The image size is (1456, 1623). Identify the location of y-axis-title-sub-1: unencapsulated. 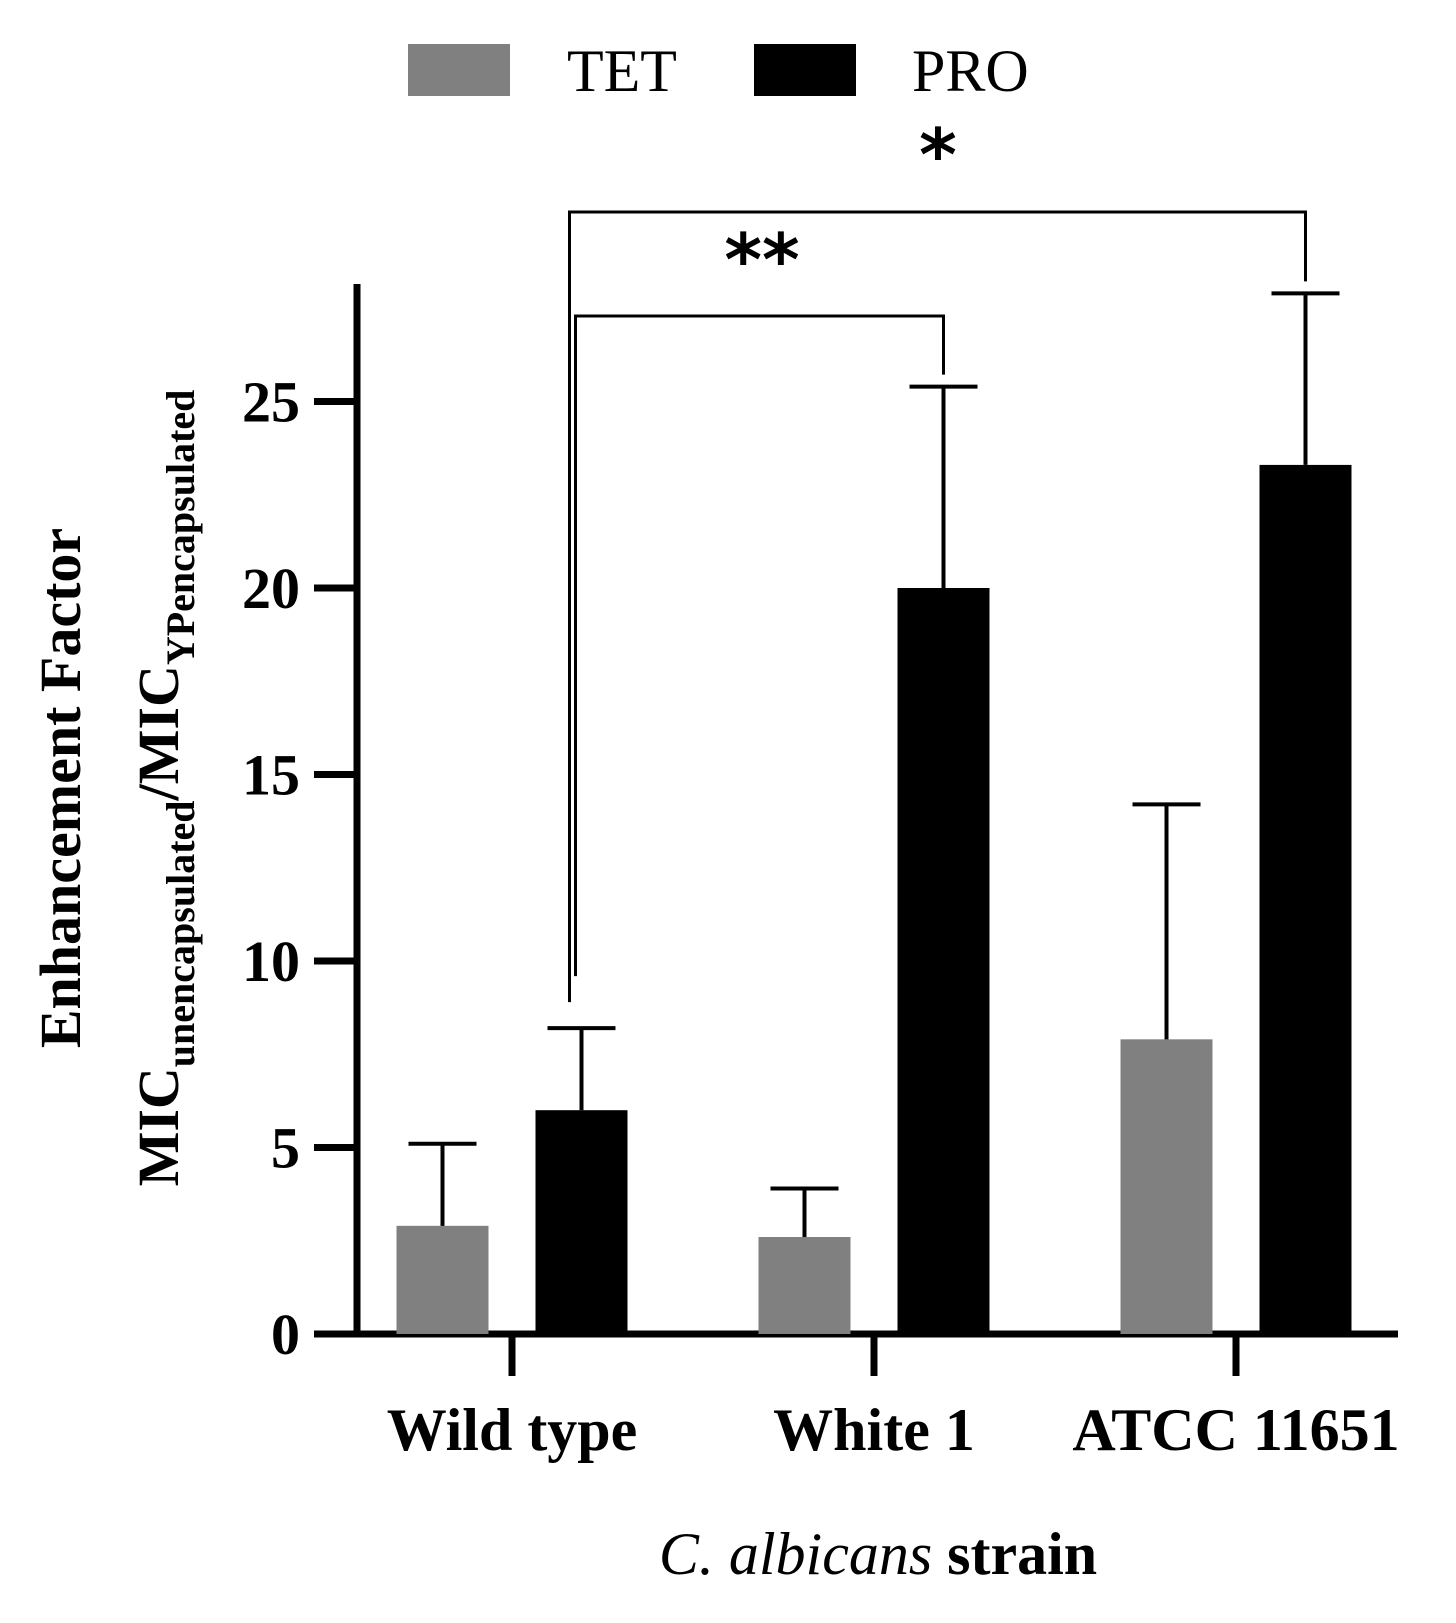
(180, 933).